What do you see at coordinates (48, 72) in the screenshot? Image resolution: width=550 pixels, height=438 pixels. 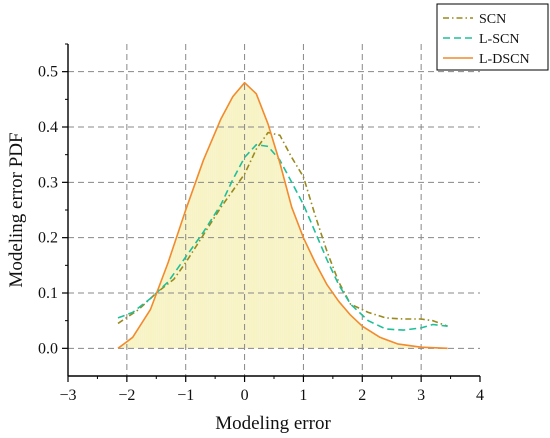 I see `y-tick-label: 0.5` at bounding box center [48, 72].